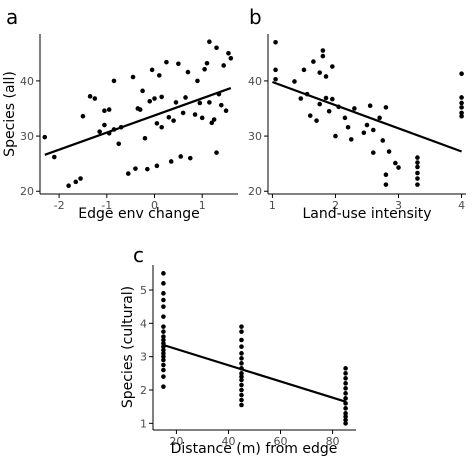 This screenshot has height=465, width=474. Describe the element at coordinates (255, 136) in the screenshot. I see `y-tick-label: 30` at that location.